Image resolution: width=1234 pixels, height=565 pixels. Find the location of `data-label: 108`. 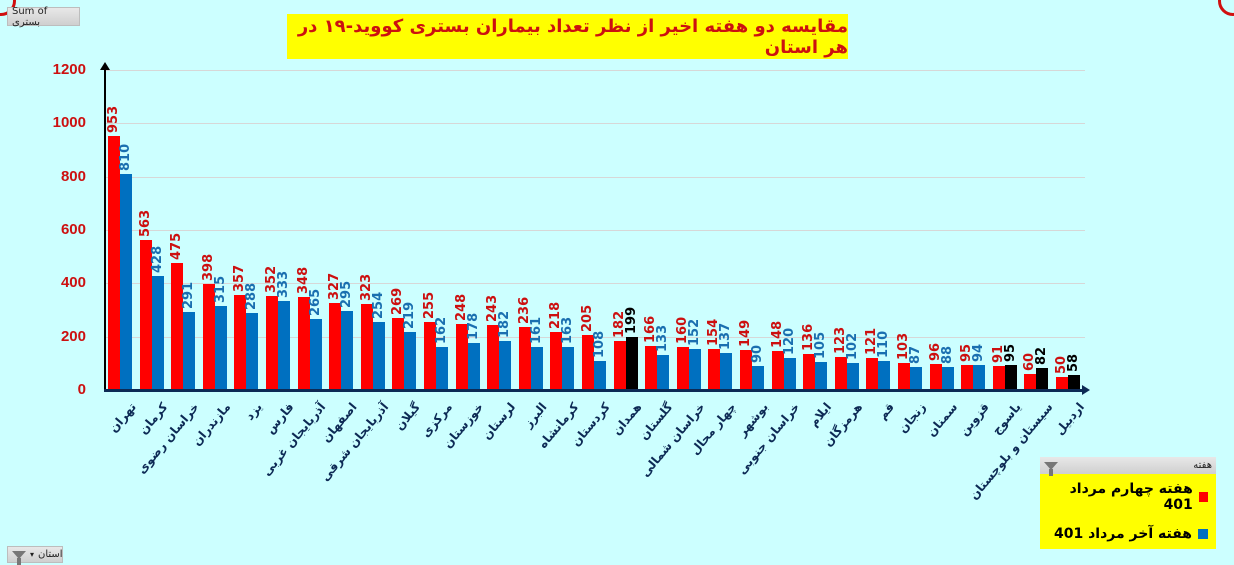

data-label: 108 is located at coordinates (599, 345).